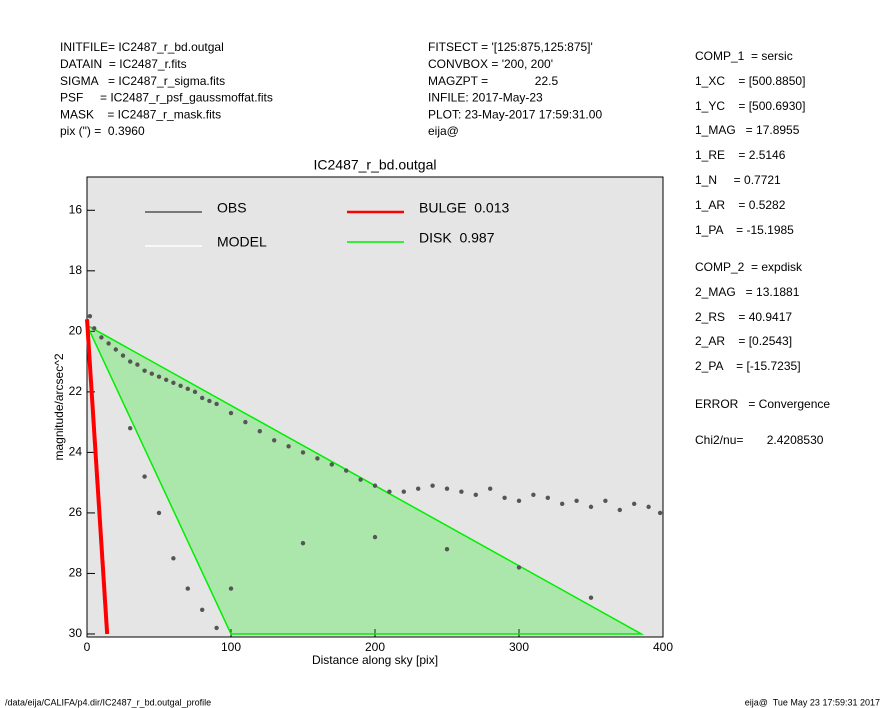 This screenshot has height=708, width=885. Describe the element at coordinates (59, 406) in the screenshot. I see `y-axis-label: magnitude/arcsec^2` at that location.